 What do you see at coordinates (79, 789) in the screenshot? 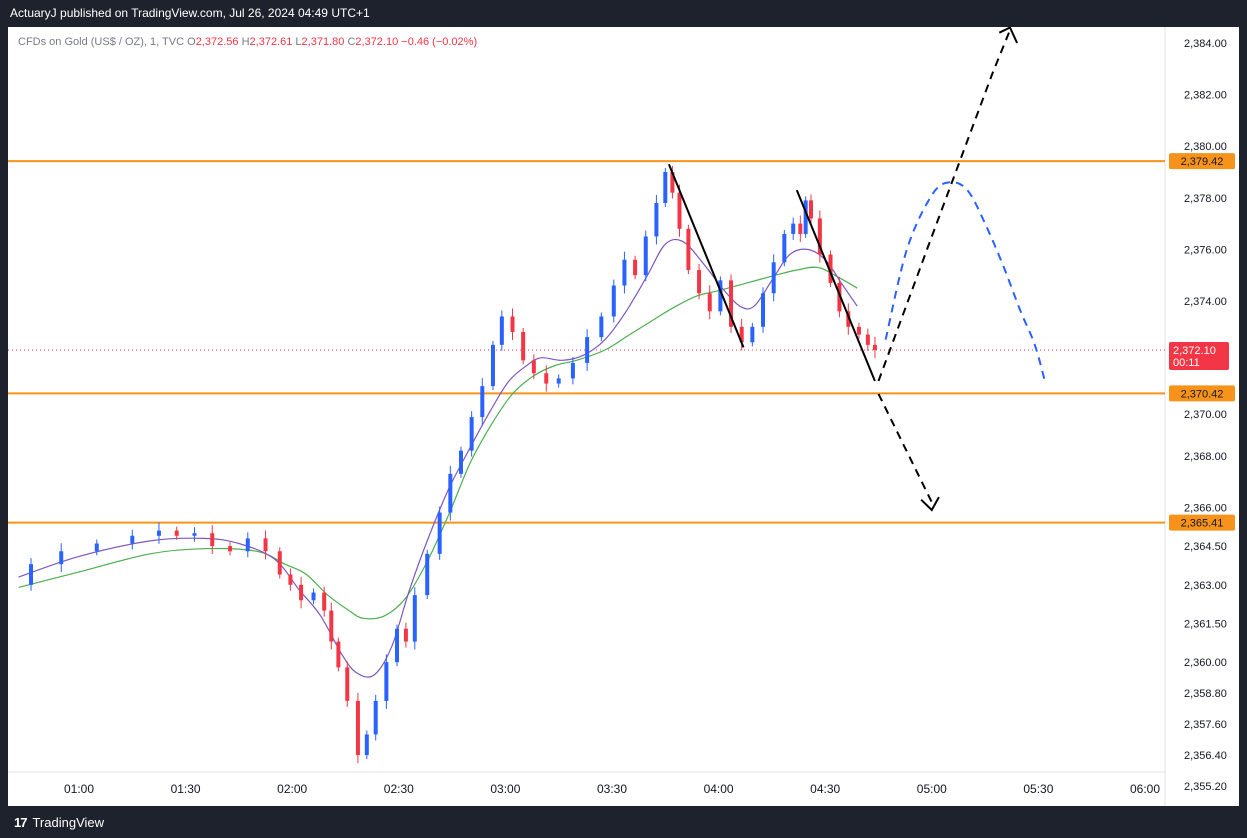
I see `x-tick-label: 01:00` at bounding box center [79, 789].